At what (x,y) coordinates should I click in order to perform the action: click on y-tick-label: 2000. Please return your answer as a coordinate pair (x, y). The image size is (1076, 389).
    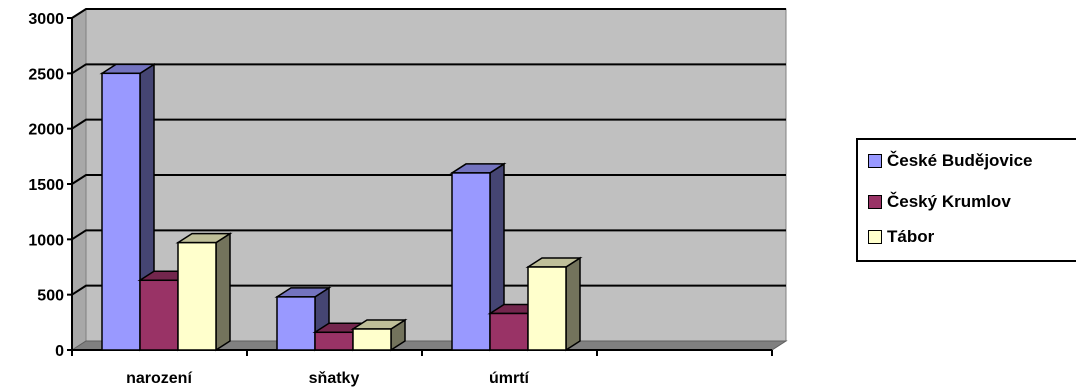
    Looking at the image, I should click on (46, 130).